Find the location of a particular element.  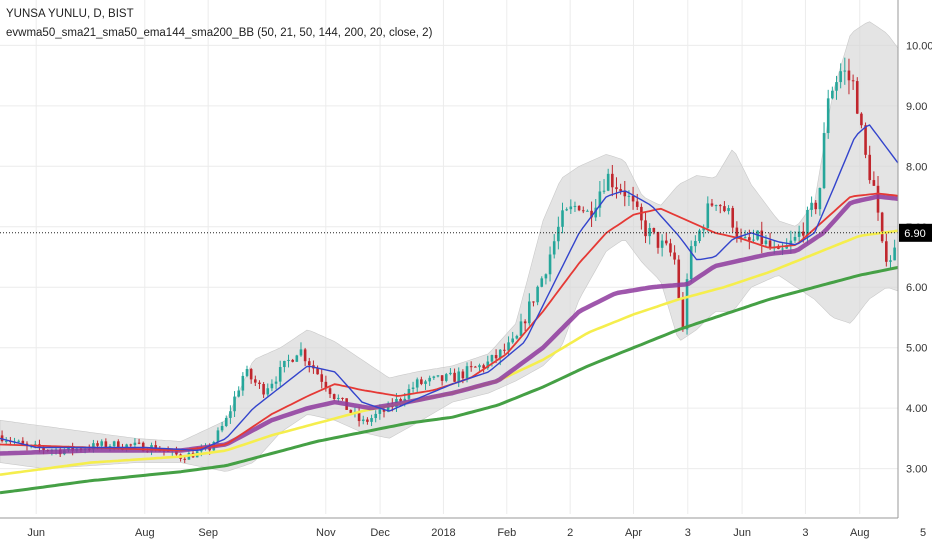

x-tick-label: Jun is located at coordinates (742, 533).